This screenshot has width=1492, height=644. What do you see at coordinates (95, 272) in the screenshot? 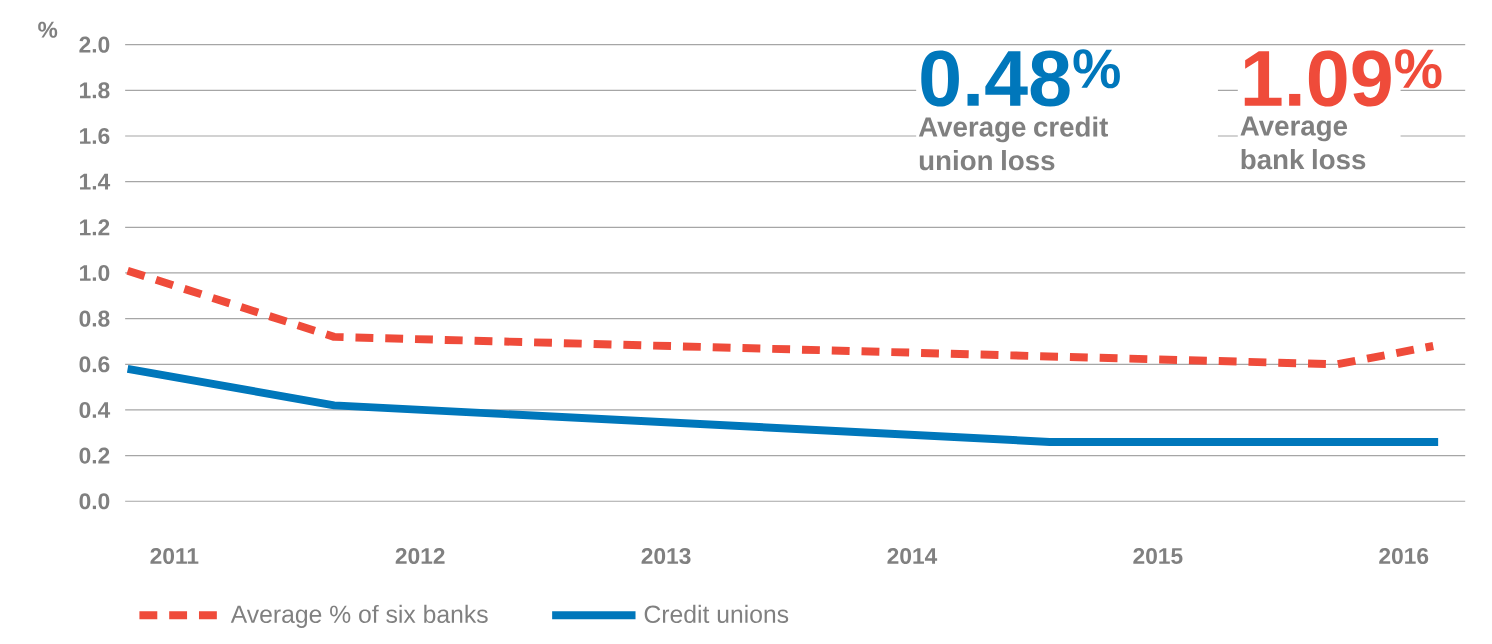
I see `y-tick-label: 1.0` at bounding box center [95, 272].